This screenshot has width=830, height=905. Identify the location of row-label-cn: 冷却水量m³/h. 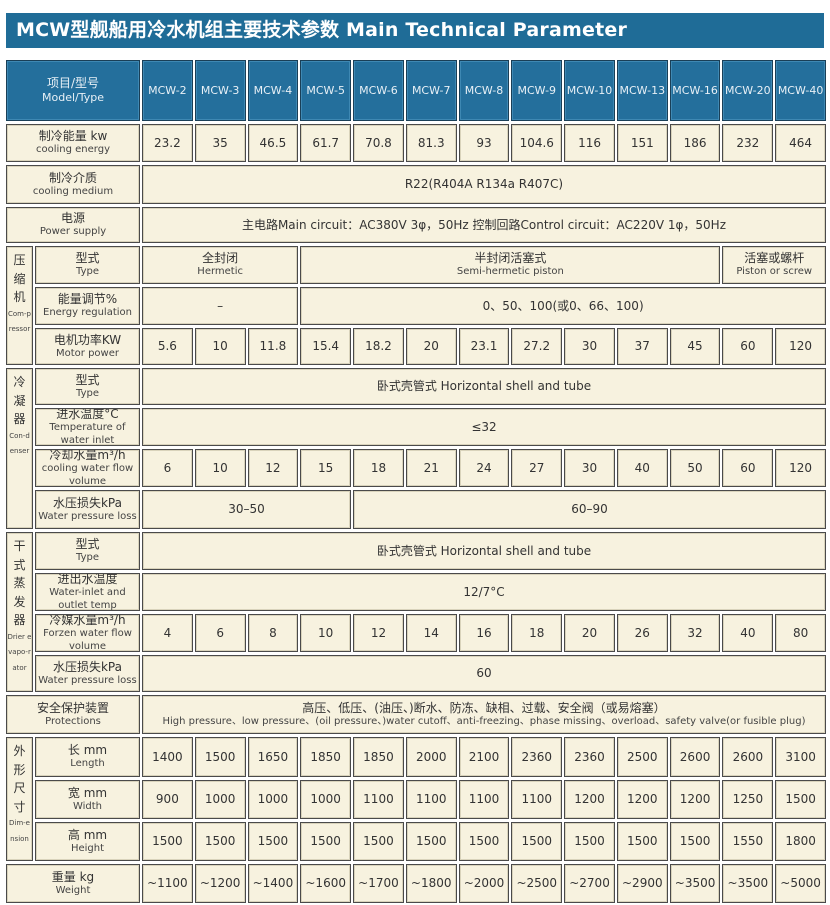
(87, 455).